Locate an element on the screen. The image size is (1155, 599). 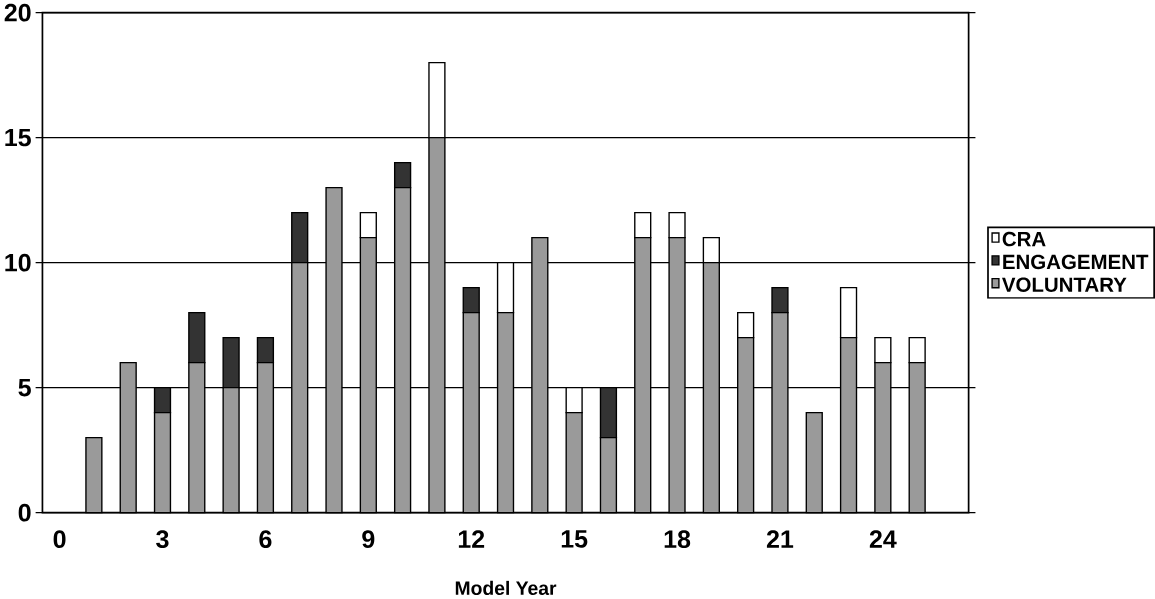
x-tick-label: 3 is located at coordinates (162, 539).